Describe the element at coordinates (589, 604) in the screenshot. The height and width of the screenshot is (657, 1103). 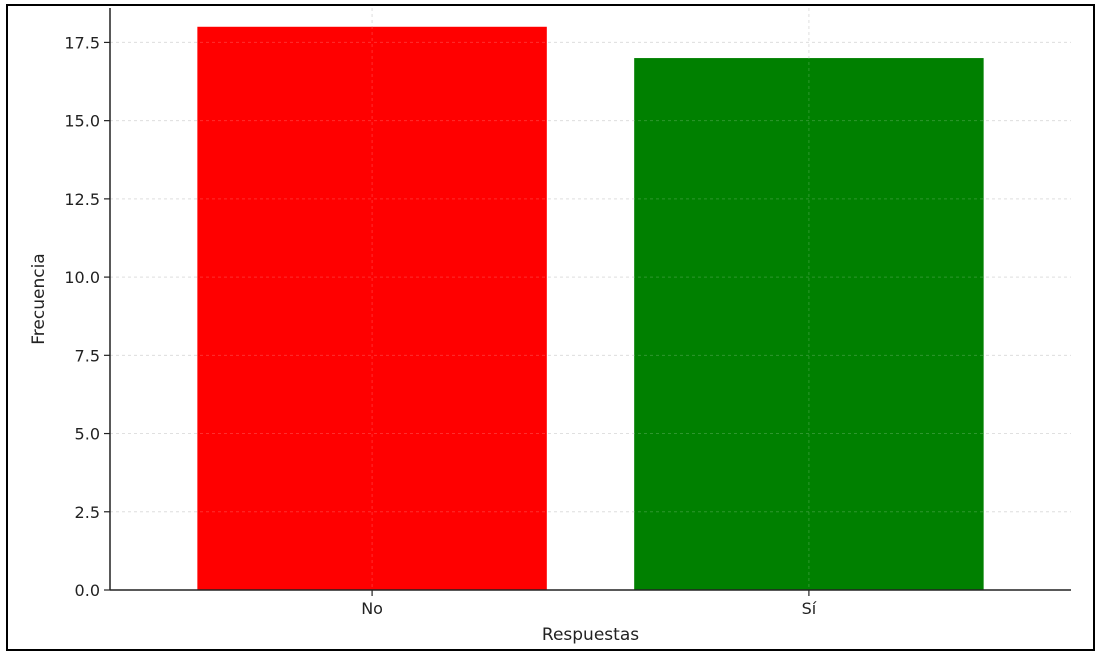
I see `x-ticks: No Sí` at that location.